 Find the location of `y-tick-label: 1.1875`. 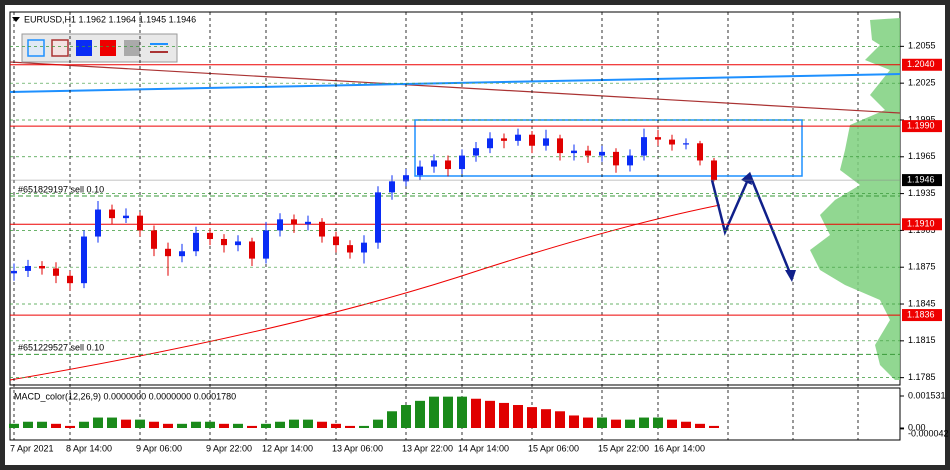

y-tick-label: 1.1875 is located at coordinates (922, 267).